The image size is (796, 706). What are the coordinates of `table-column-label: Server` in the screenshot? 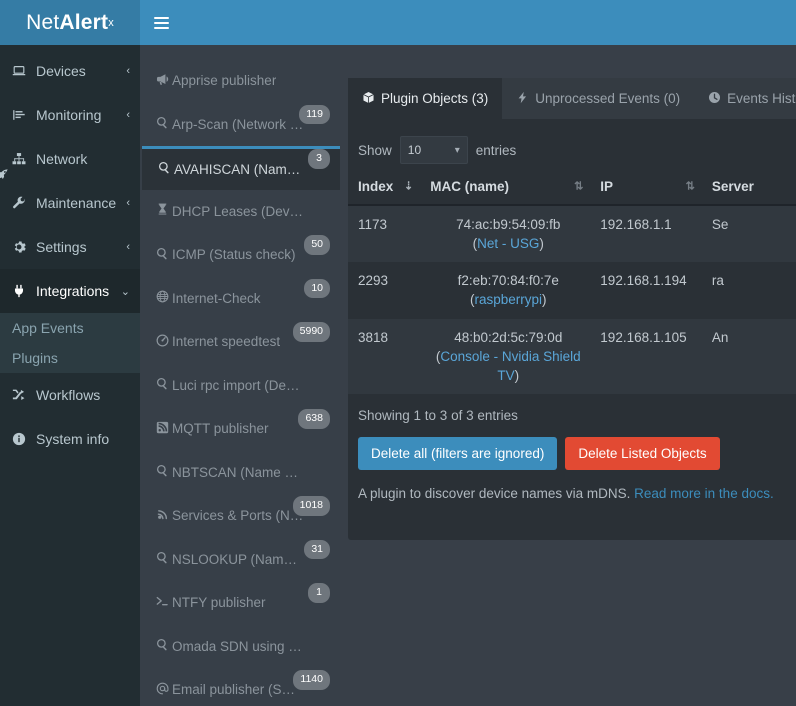 It's located at (732, 186).